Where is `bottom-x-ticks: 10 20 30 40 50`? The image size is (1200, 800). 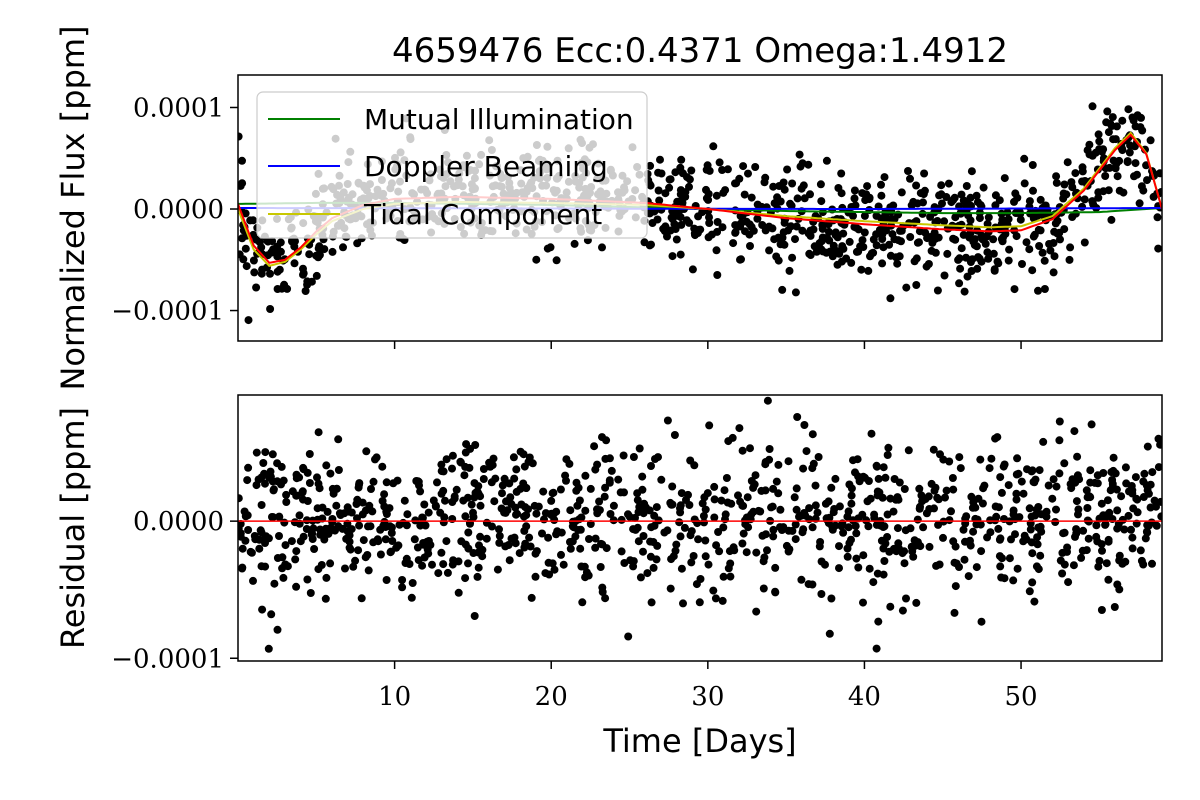 bottom-x-ticks: 10 20 30 40 50 is located at coordinates (708, 686).